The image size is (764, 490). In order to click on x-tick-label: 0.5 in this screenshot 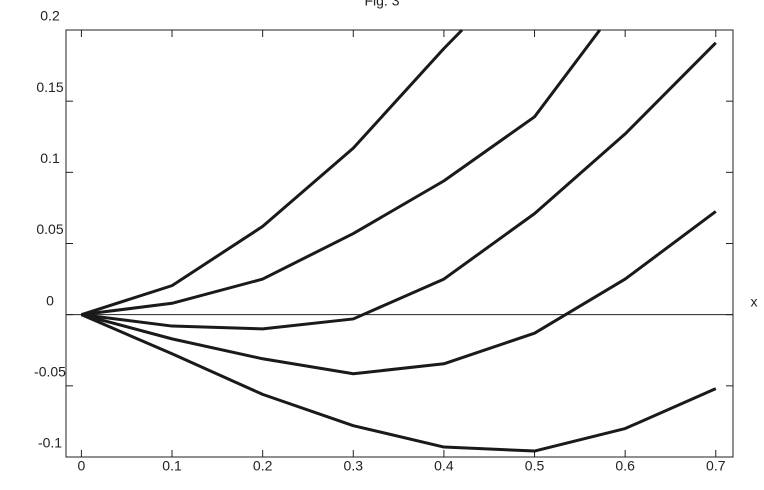, I will do `click(535, 466)`.